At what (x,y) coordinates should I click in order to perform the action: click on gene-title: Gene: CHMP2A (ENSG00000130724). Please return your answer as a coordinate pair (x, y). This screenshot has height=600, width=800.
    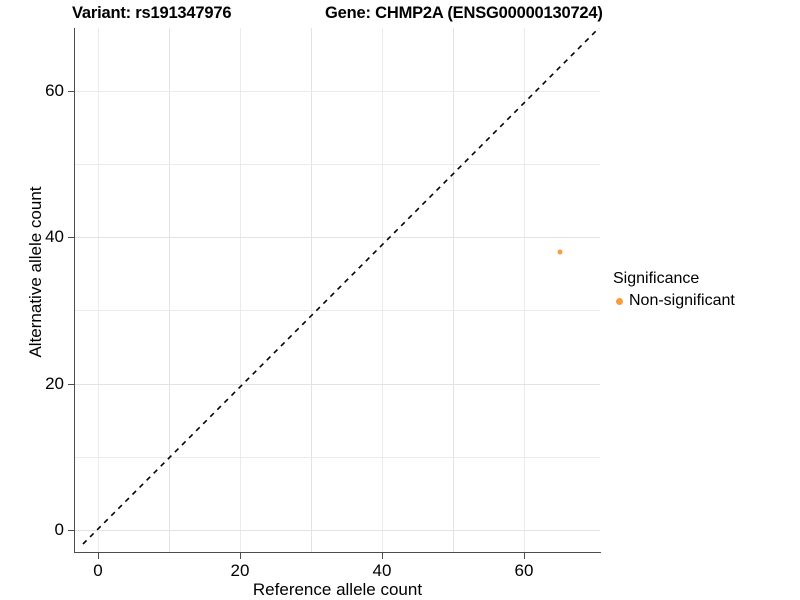
    Looking at the image, I should click on (464, 13).